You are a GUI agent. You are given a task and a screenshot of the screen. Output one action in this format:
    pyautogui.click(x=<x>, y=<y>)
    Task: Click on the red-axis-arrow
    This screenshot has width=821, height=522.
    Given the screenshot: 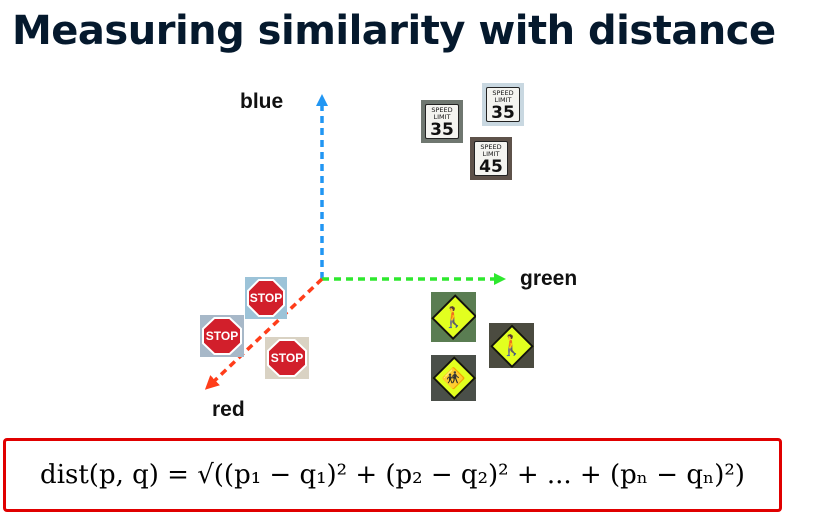 What is the action you would take?
    pyautogui.click(x=264, y=333)
    